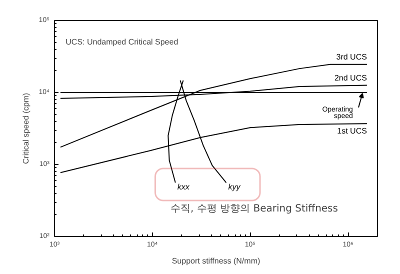 Image resolution: width=400 pixels, height=274 pixels. What do you see at coordinates (235, 187) in the screenshot?
I see `series-label: kyy` at bounding box center [235, 187].